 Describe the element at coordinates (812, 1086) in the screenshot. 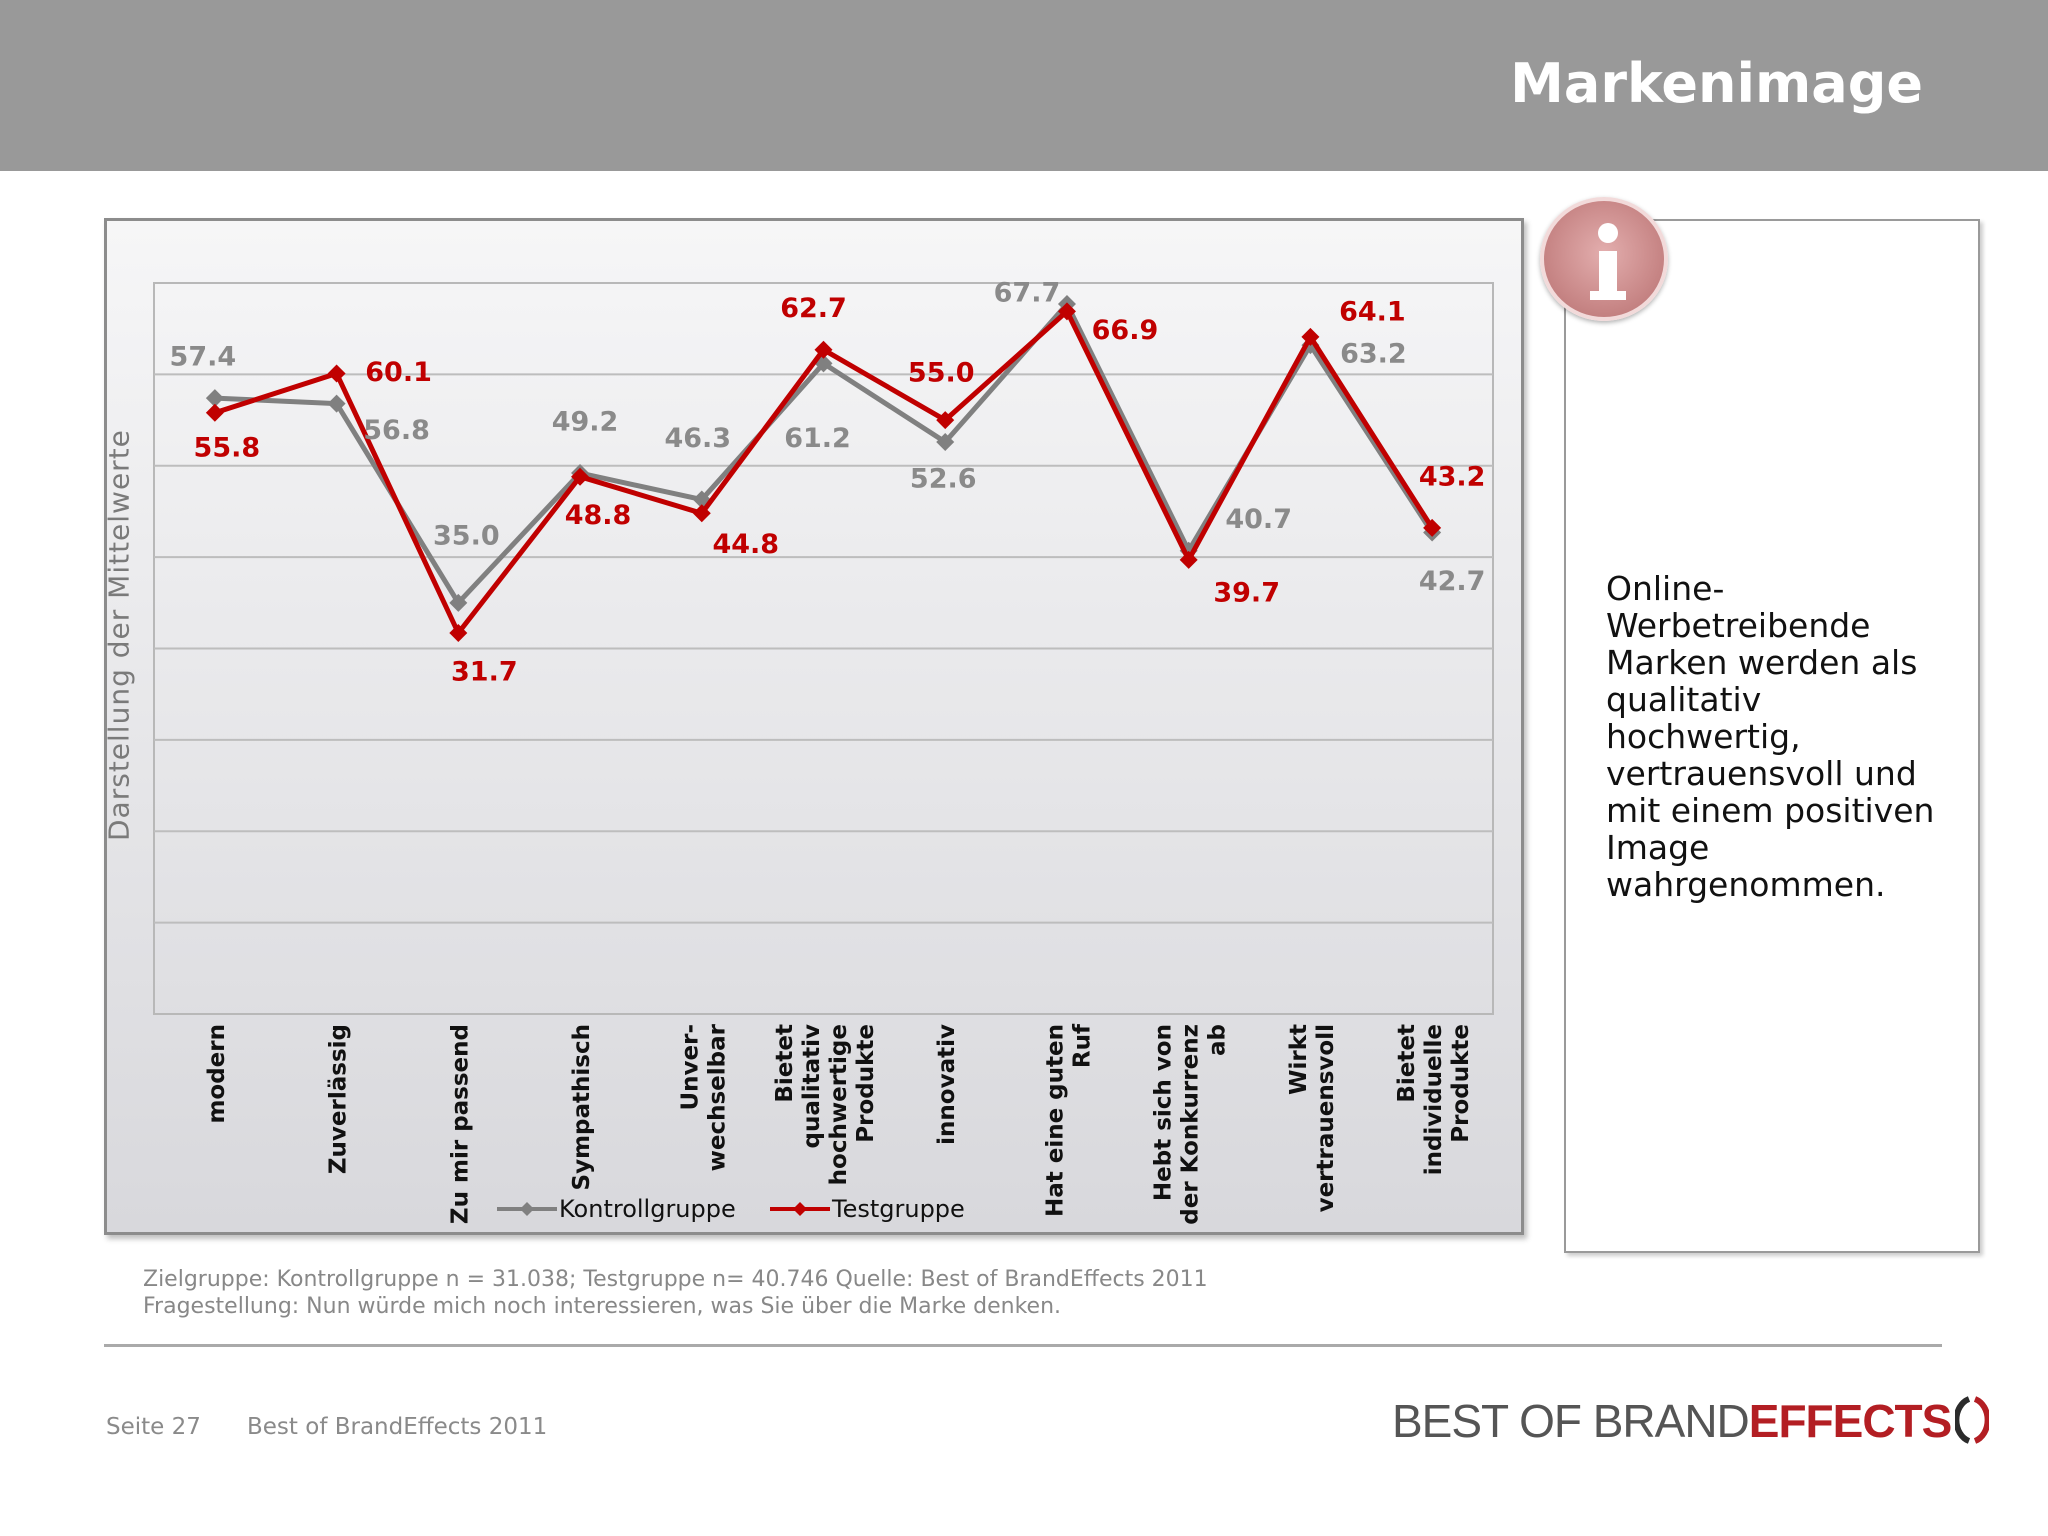

I see `category-label: qualitativ` at that location.